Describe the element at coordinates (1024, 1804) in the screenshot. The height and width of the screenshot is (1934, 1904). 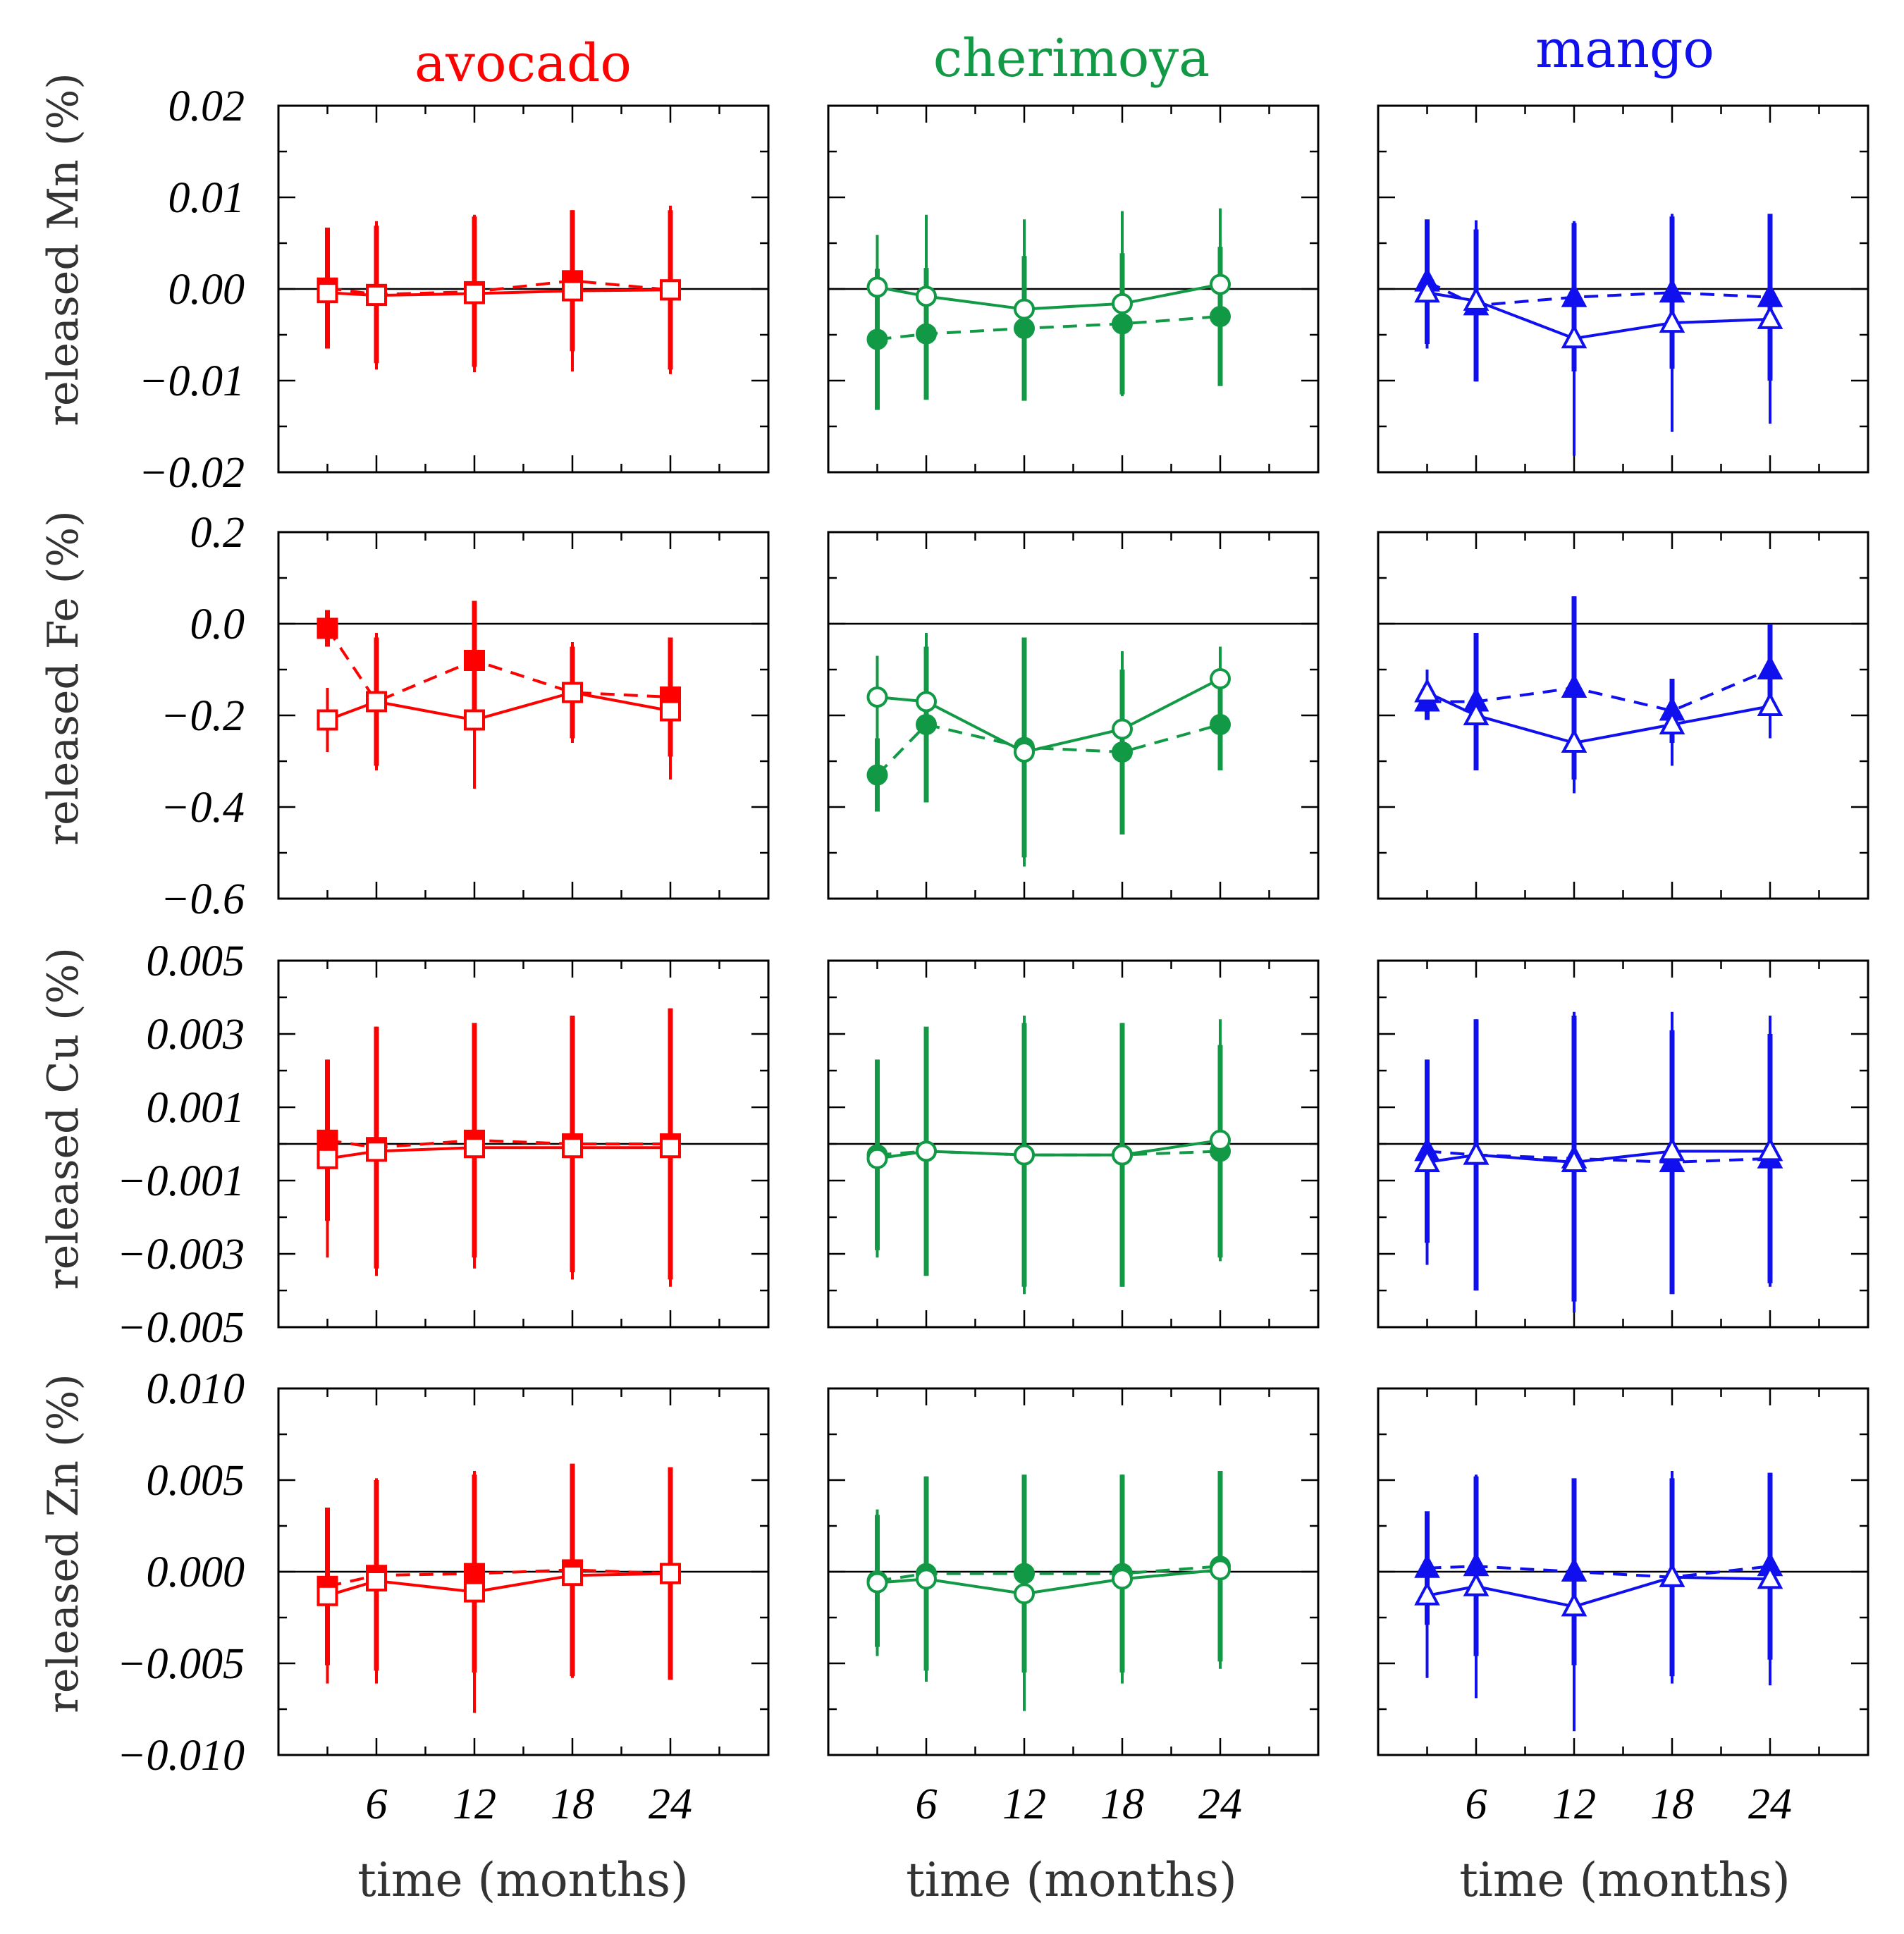
I see `x-tick-label: 12` at that location.